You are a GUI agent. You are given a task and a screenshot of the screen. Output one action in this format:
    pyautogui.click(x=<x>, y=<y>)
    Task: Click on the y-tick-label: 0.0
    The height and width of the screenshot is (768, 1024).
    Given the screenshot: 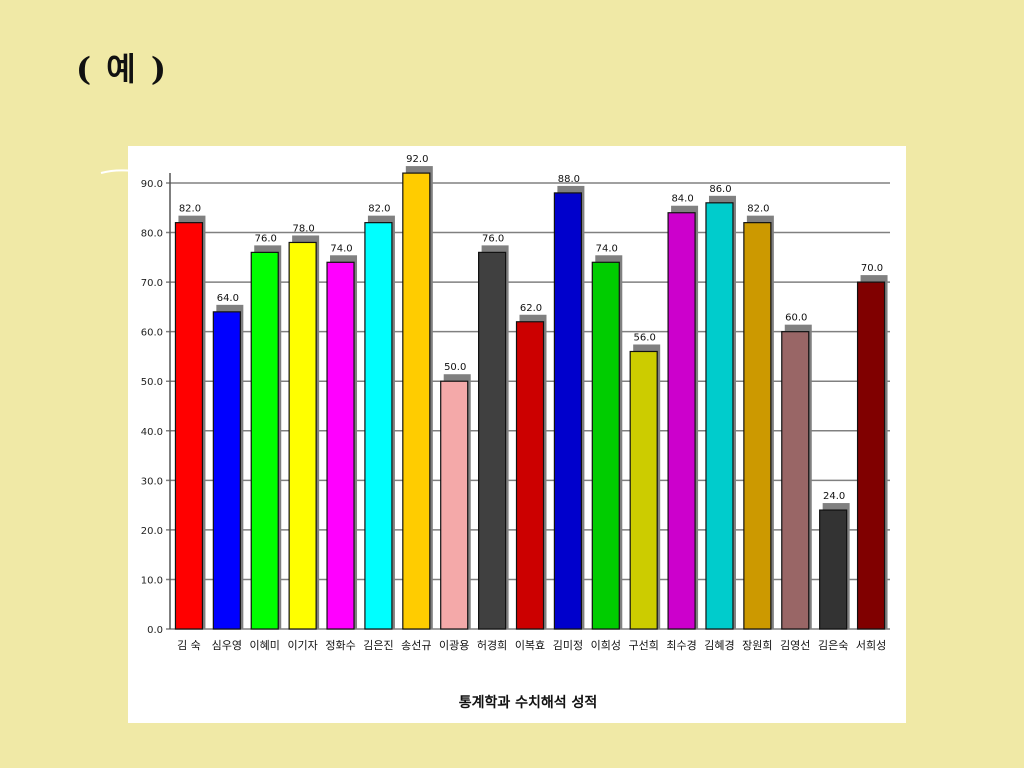 What is the action you would take?
    pyautogui.click(x=155, y=630)
    